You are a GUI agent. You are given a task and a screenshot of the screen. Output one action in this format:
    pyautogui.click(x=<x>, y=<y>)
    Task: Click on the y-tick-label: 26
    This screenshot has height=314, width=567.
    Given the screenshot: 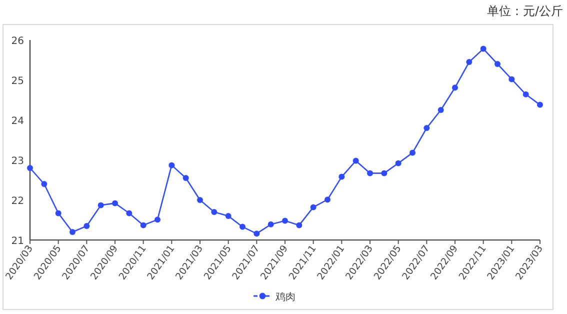 What is the action you would take?
    pyautogui.click(x=17, y=41)
    